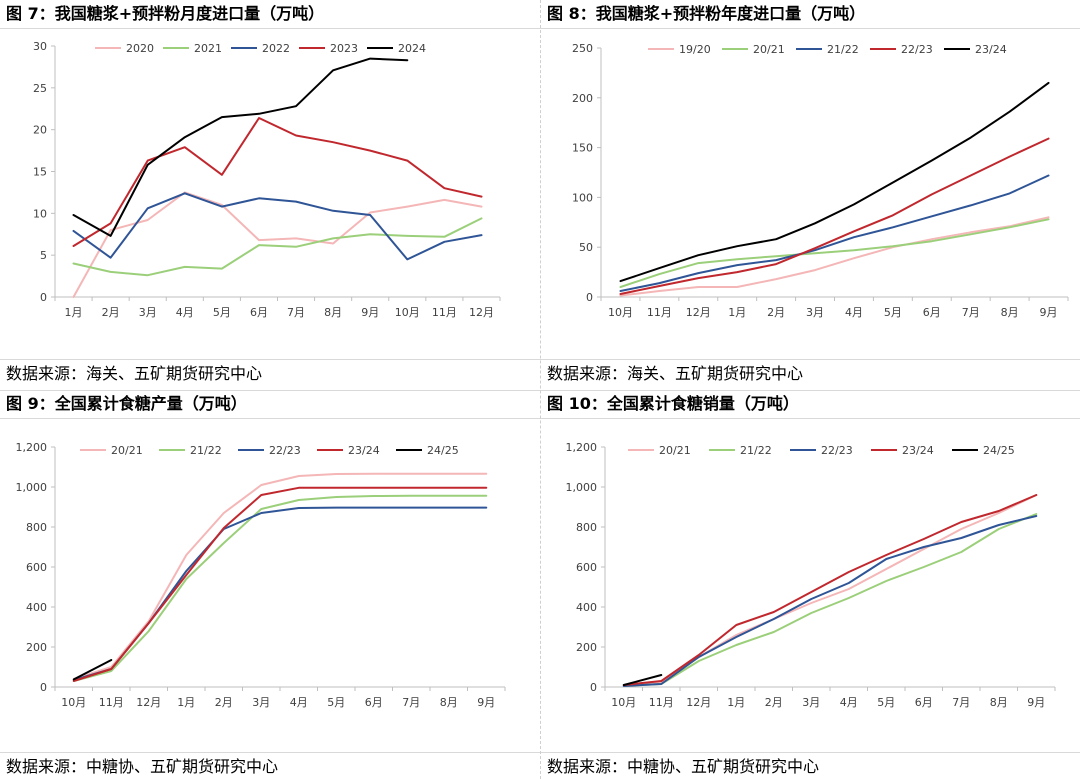 The width and height of the screenshot is (1080, 779). What do you see at coordinates (586, 567) in the screenshot?
I see `y-tick-label: 600` at bounding box center [586, 567].